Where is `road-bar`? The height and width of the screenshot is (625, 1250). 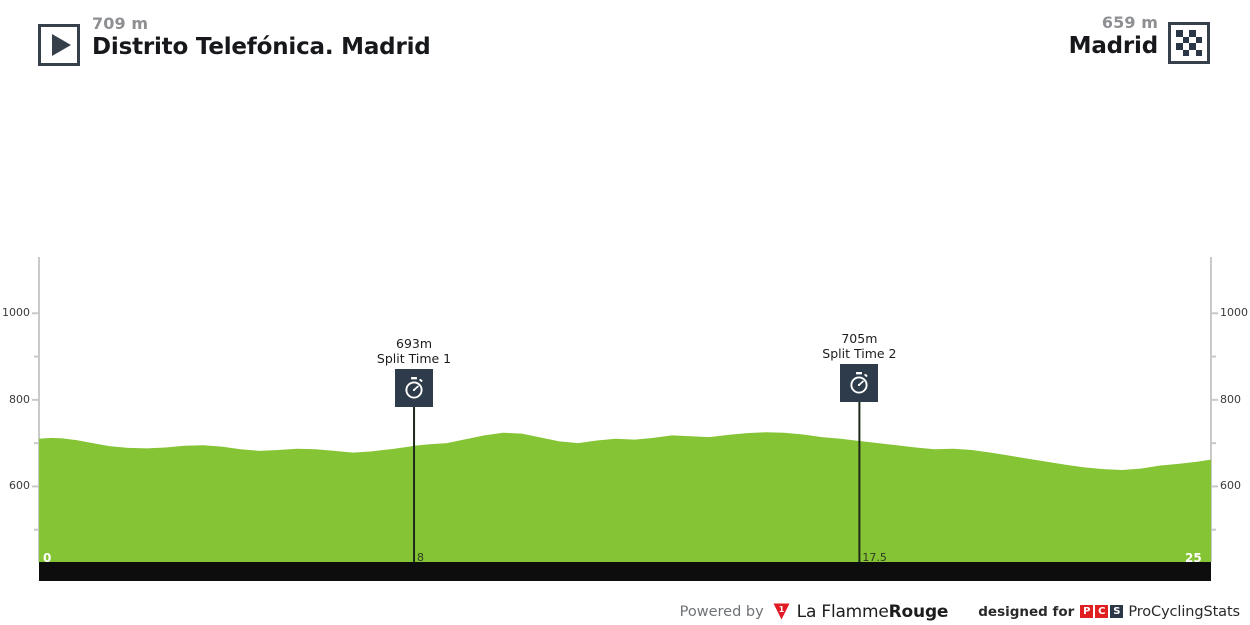
road-bar is located at coordinates (625, 571).